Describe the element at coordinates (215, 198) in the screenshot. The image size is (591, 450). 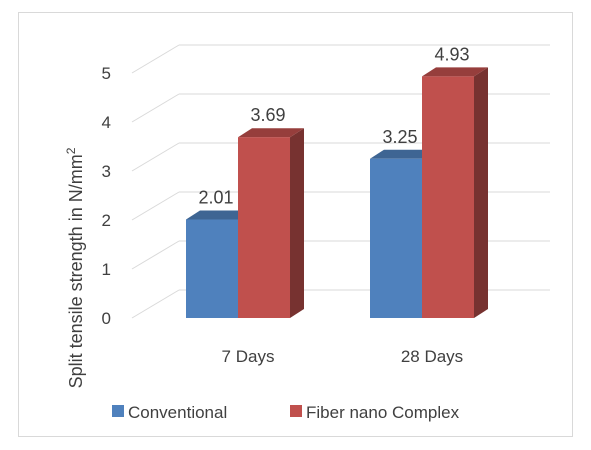
I see `data-label: 2.01` at that location.